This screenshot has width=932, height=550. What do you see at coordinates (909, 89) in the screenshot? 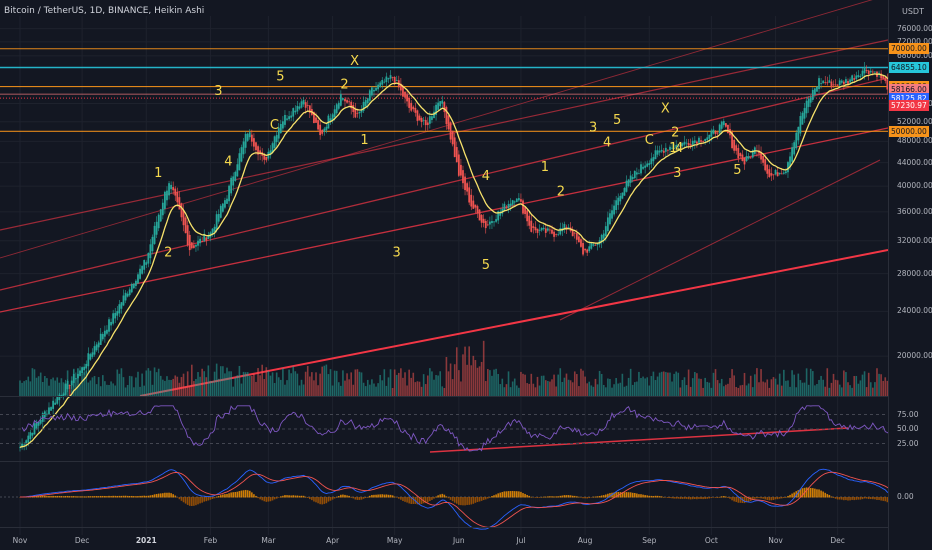
I see `price-tag: 58166.00` at bounding box center [909, 89].